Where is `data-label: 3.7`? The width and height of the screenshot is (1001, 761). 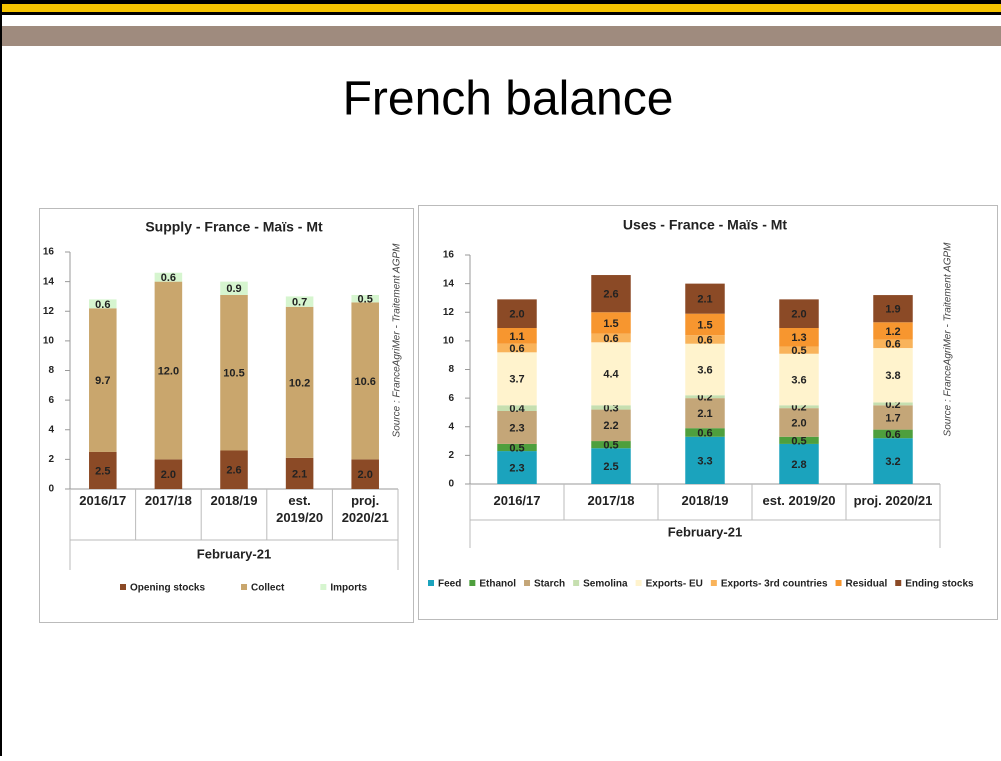
data-label: 3.7 is located at coordinates (516, 380).